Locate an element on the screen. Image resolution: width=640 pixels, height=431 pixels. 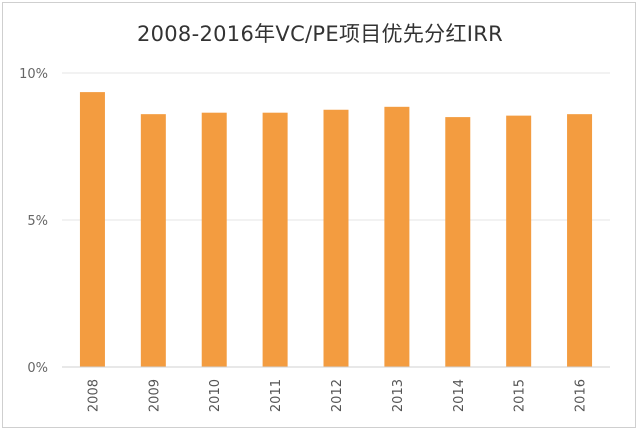
bar-2010 is located at coordinates (214, 239).